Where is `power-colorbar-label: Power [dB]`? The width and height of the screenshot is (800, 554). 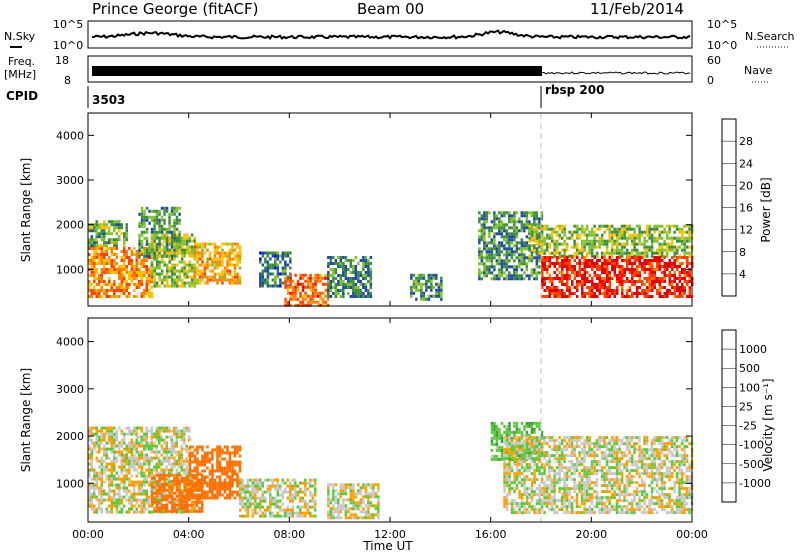
power-colorbar-label: Power [dB] is located at coordinates (766, 209).